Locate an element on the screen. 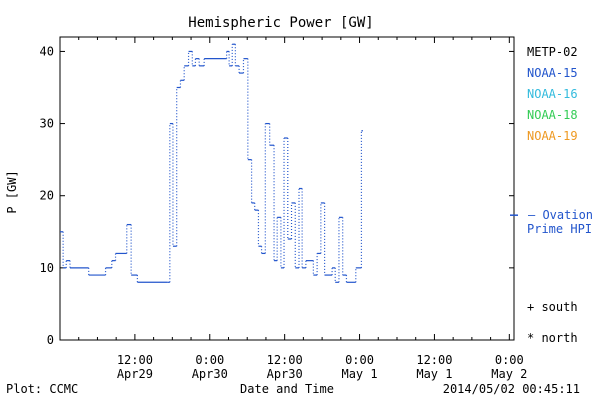 The width and height of the screenshot is (600, 400). ovation-label-line1: — Ovation is located at coordinates (560, 215).